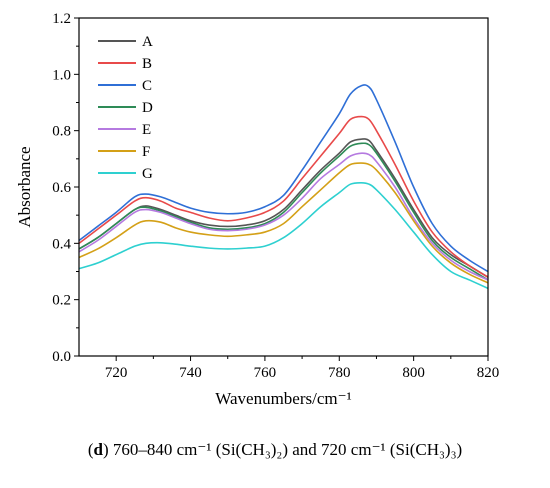 Image resolution: width=550 pixels, height=488 pixels. Describe the element at coordinates (61, 75) in the screenshot. I see `y-tick-label: 1.0` at that location.